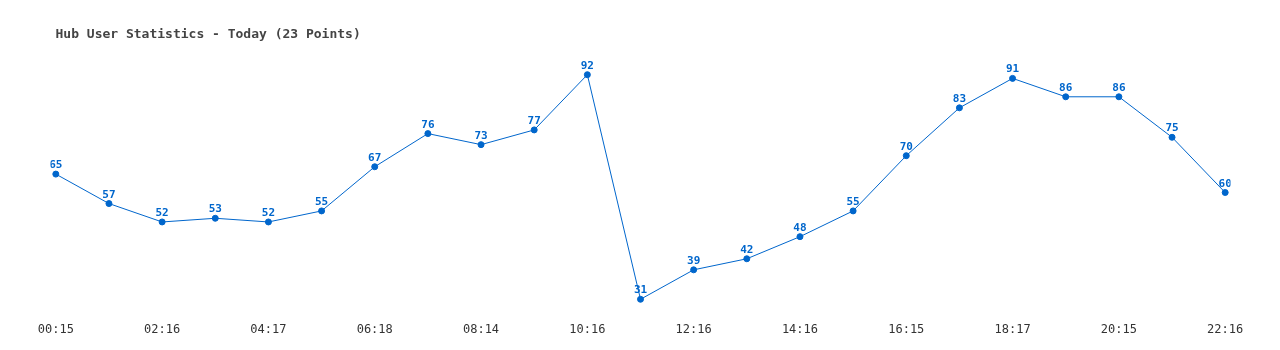  What do you see at coordinates (1225, 328) in the screenshot?
I see `x-tick-label: 22:16` at bounding box center [1225, 328].